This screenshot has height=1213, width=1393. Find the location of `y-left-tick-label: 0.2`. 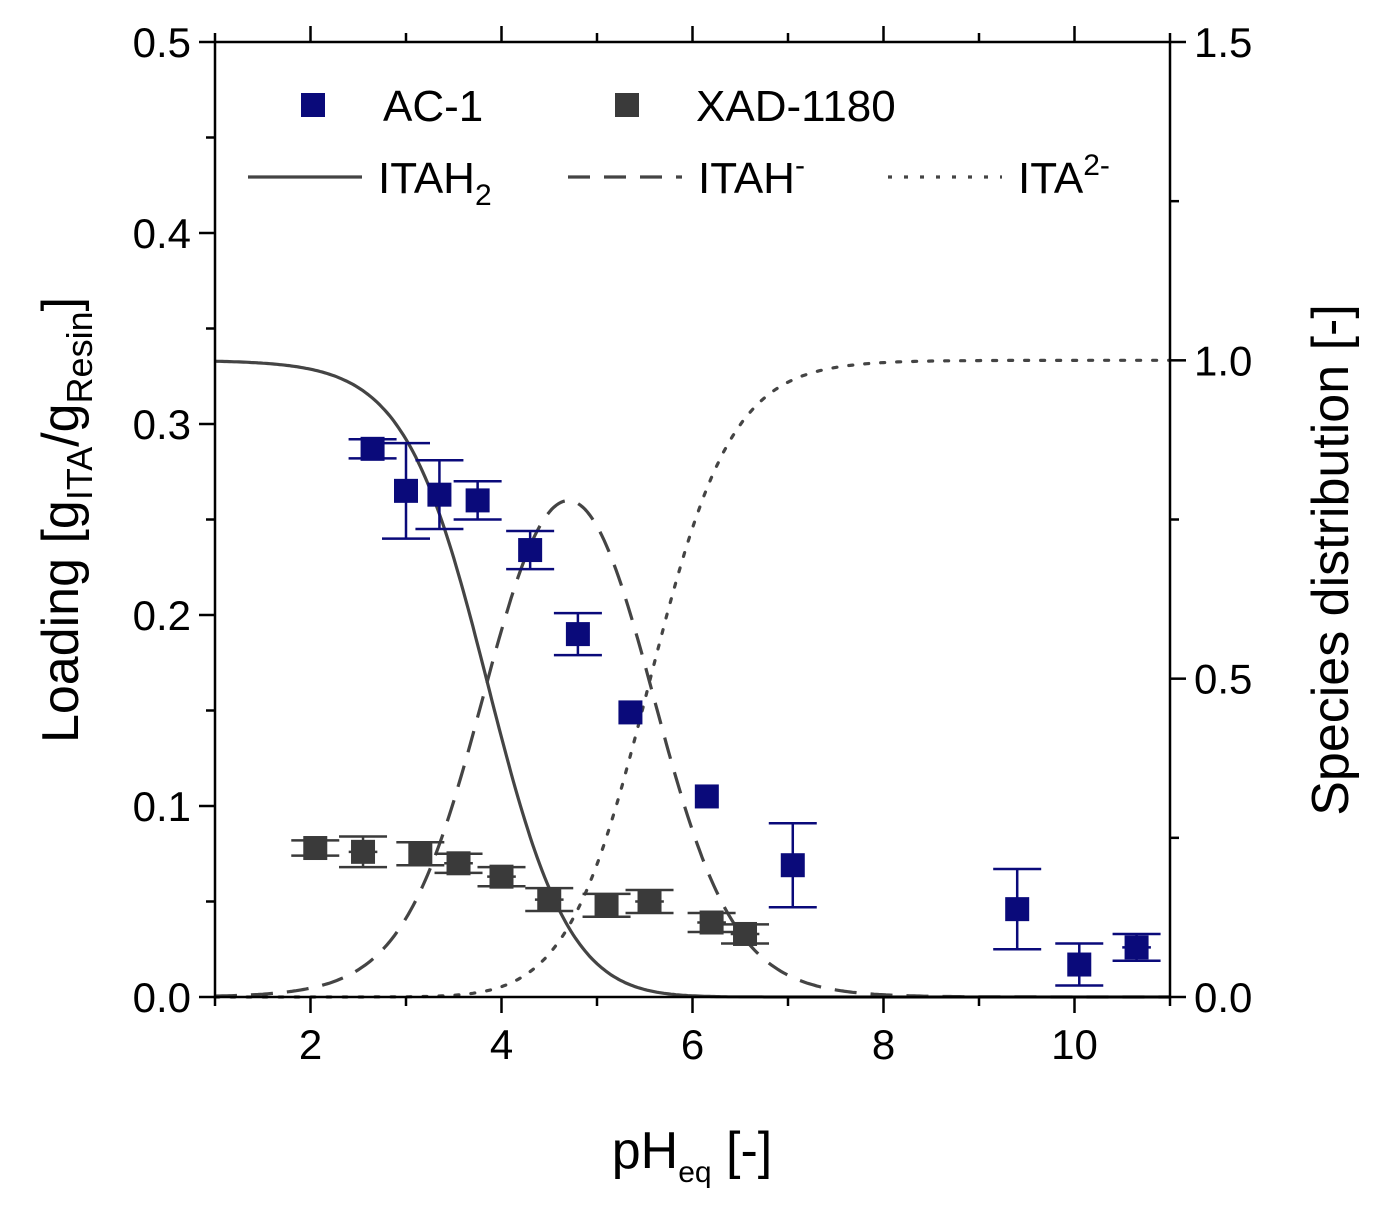

y-left-tick-label: 0.2 is located at coordinates (162, 615).